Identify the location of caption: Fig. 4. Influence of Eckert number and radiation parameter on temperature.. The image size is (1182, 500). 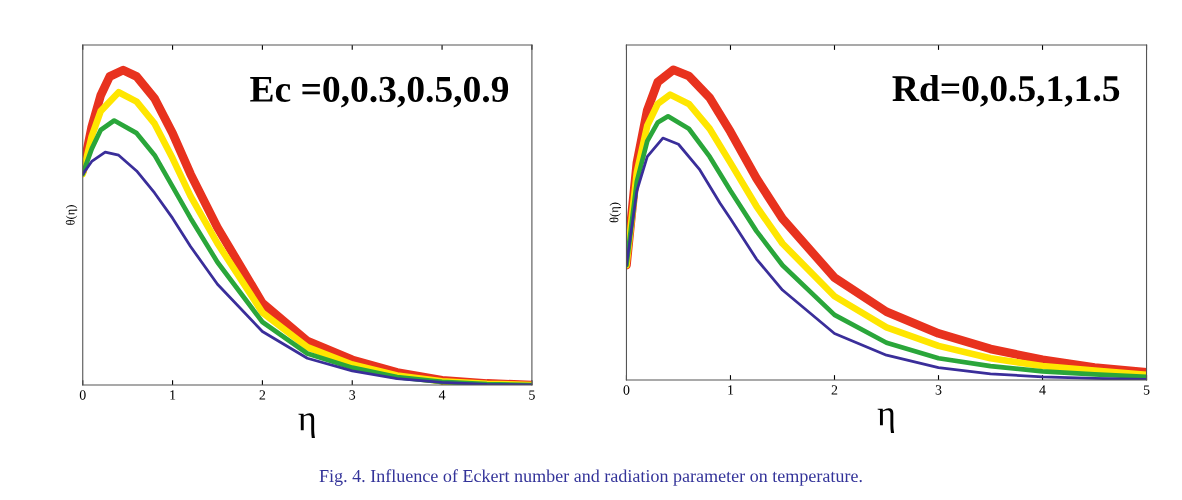
(590, 477).